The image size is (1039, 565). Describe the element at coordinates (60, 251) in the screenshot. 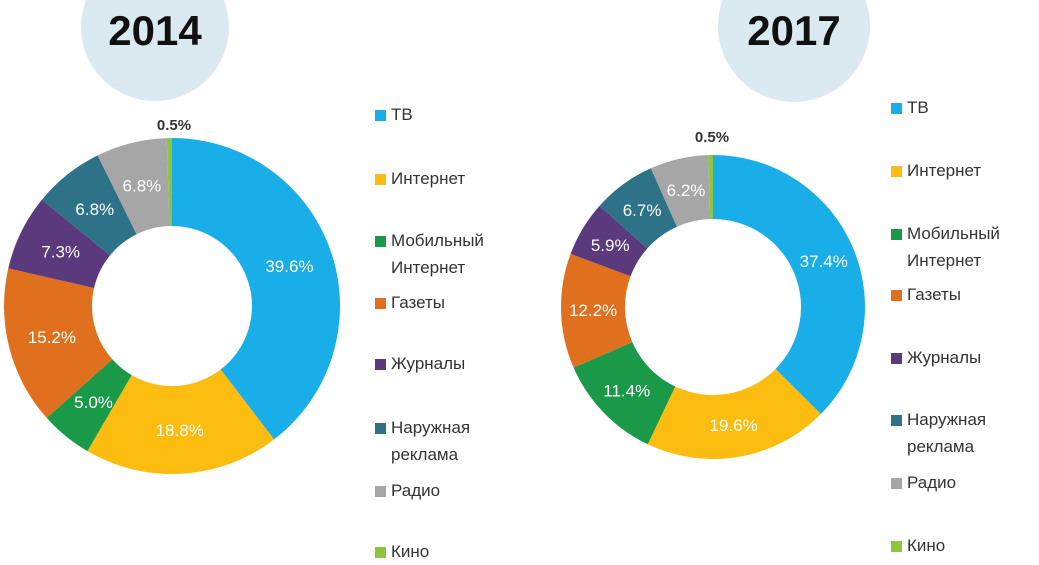

I see `slice-label-magazines: 7.3%` at that location.